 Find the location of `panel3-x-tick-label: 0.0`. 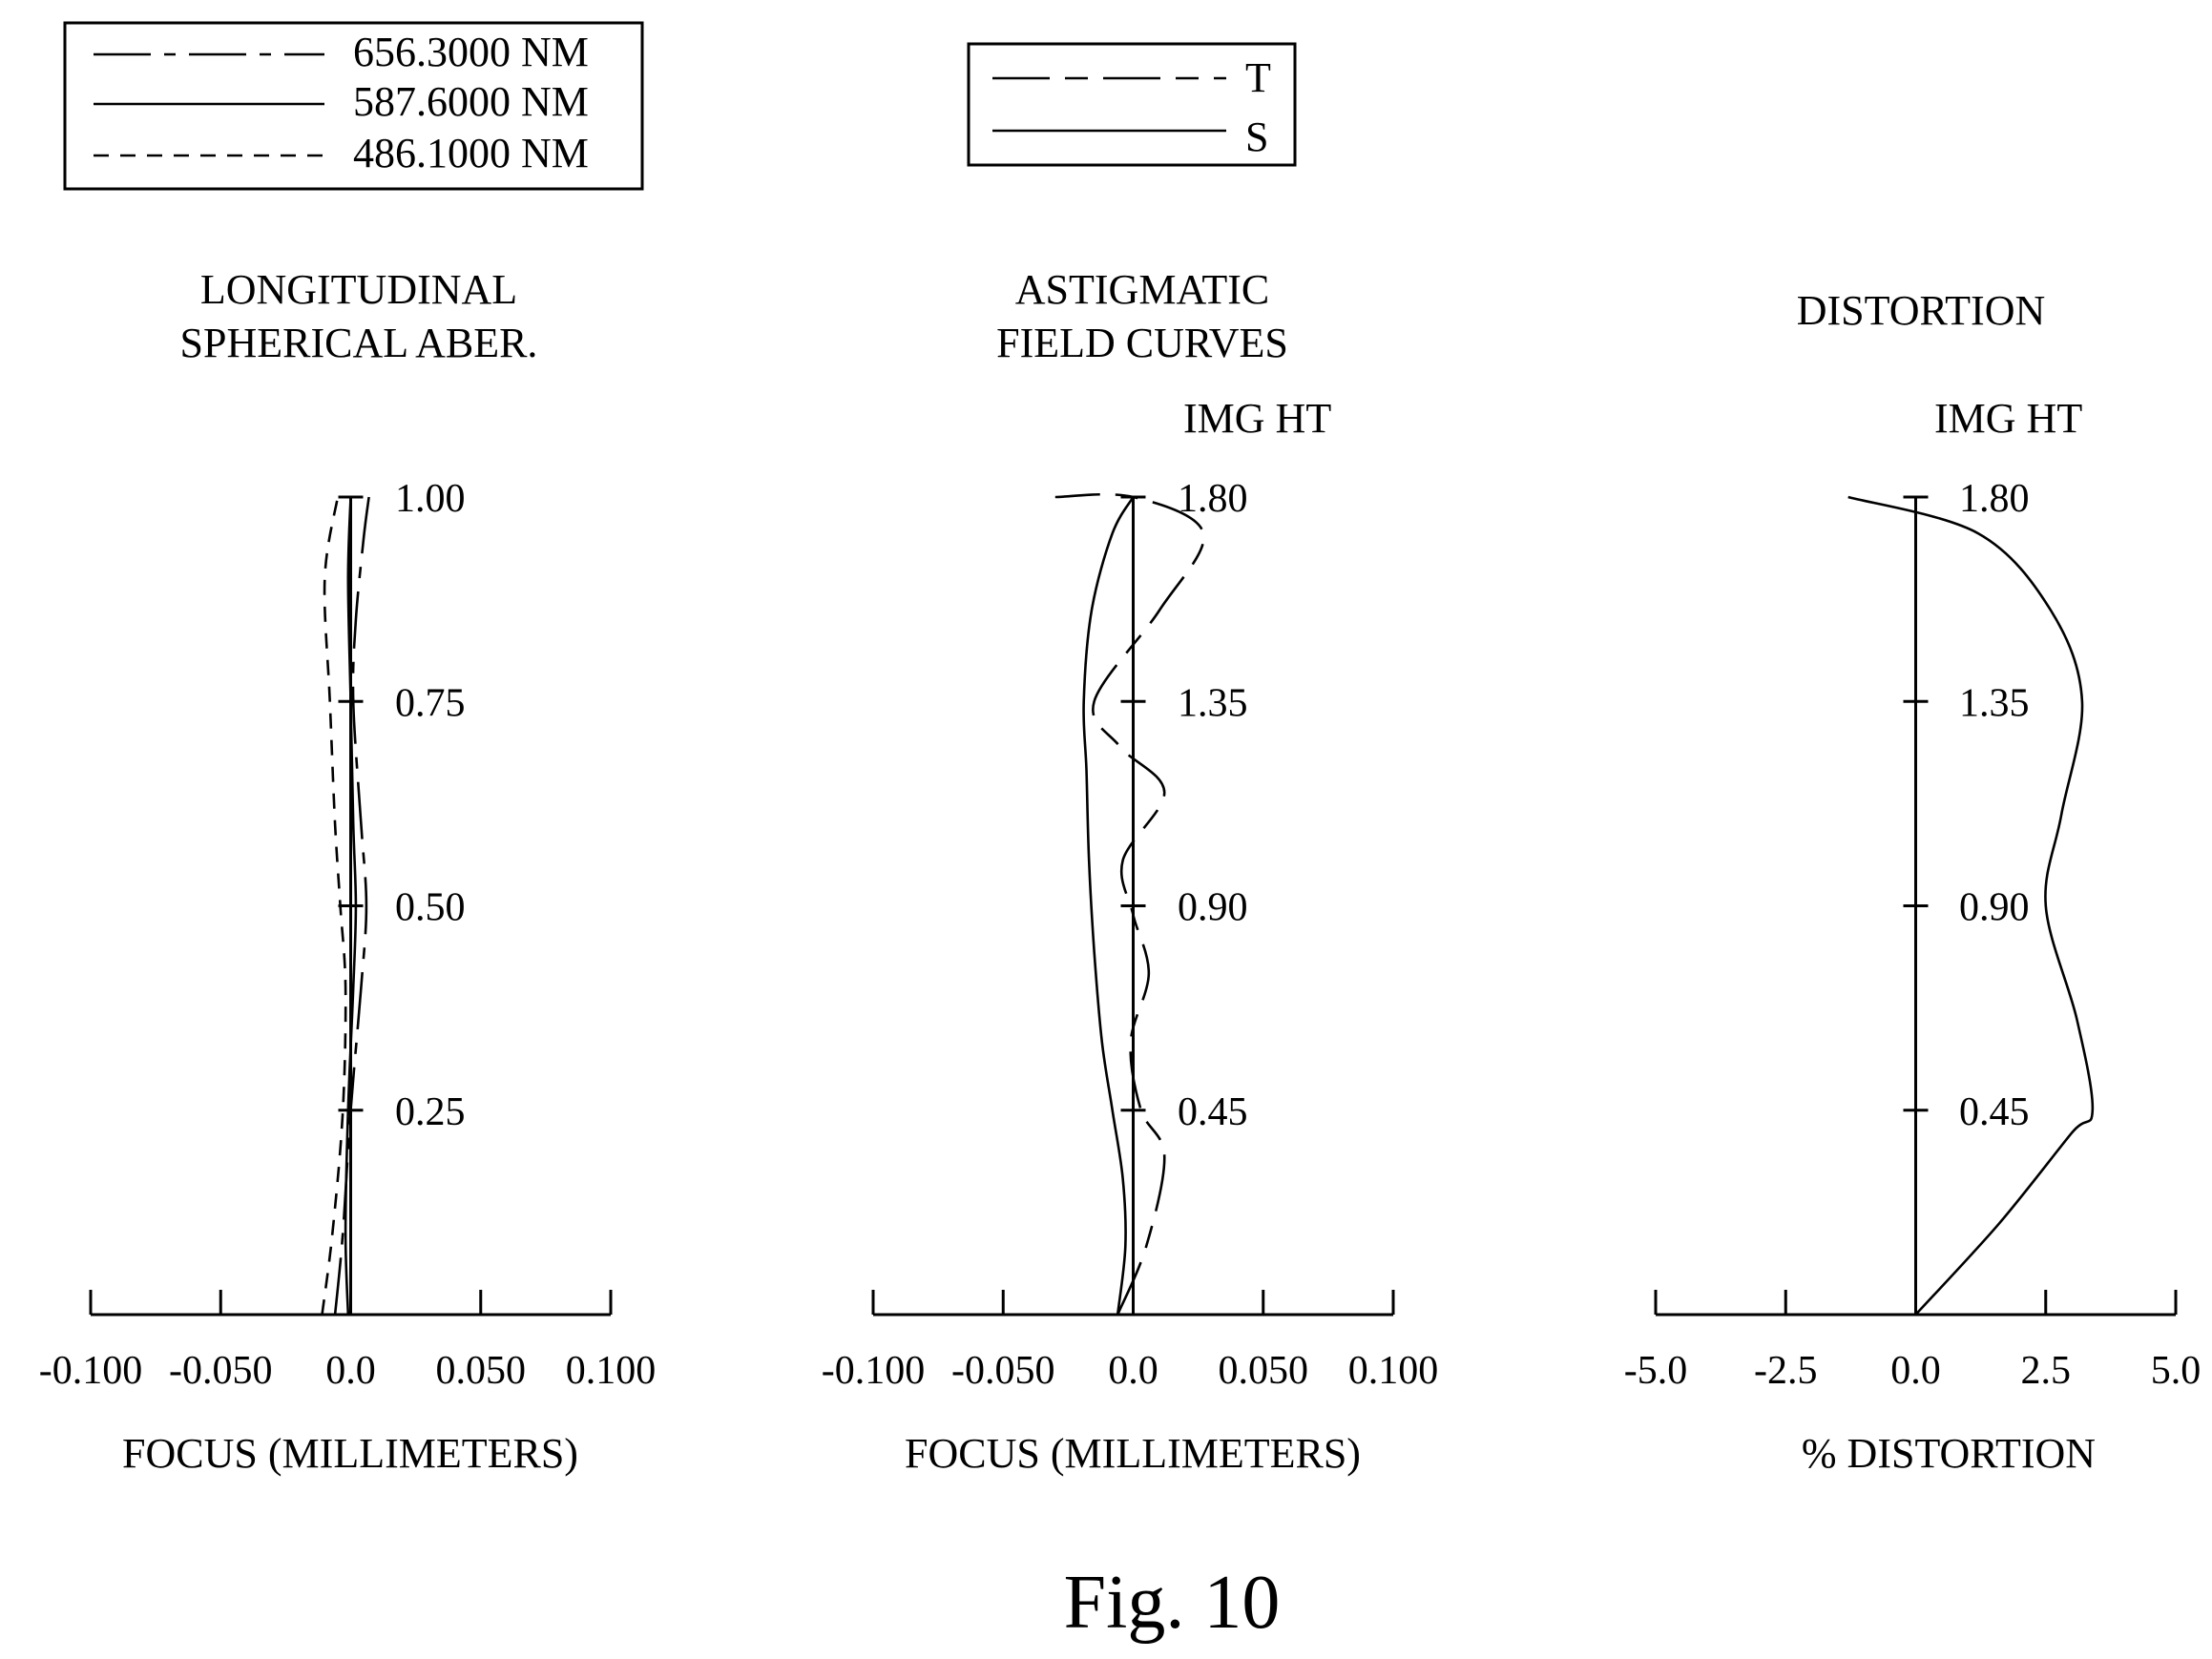

panel3-x-tick-label: 0.0 is located at coordinates (1916, 1371).